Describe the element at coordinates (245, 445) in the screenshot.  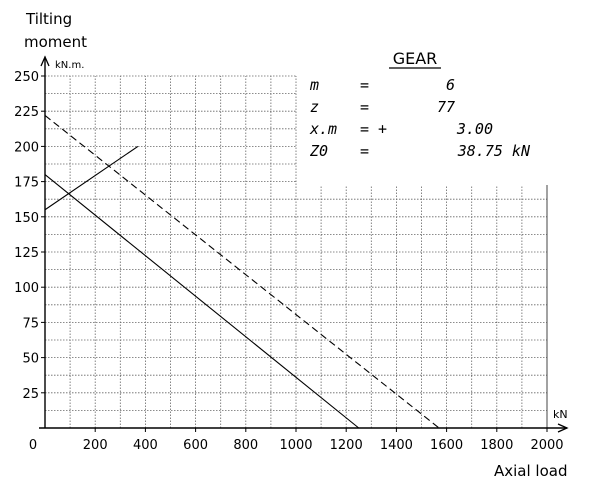
I see `x-tick-label: 800` at that location.